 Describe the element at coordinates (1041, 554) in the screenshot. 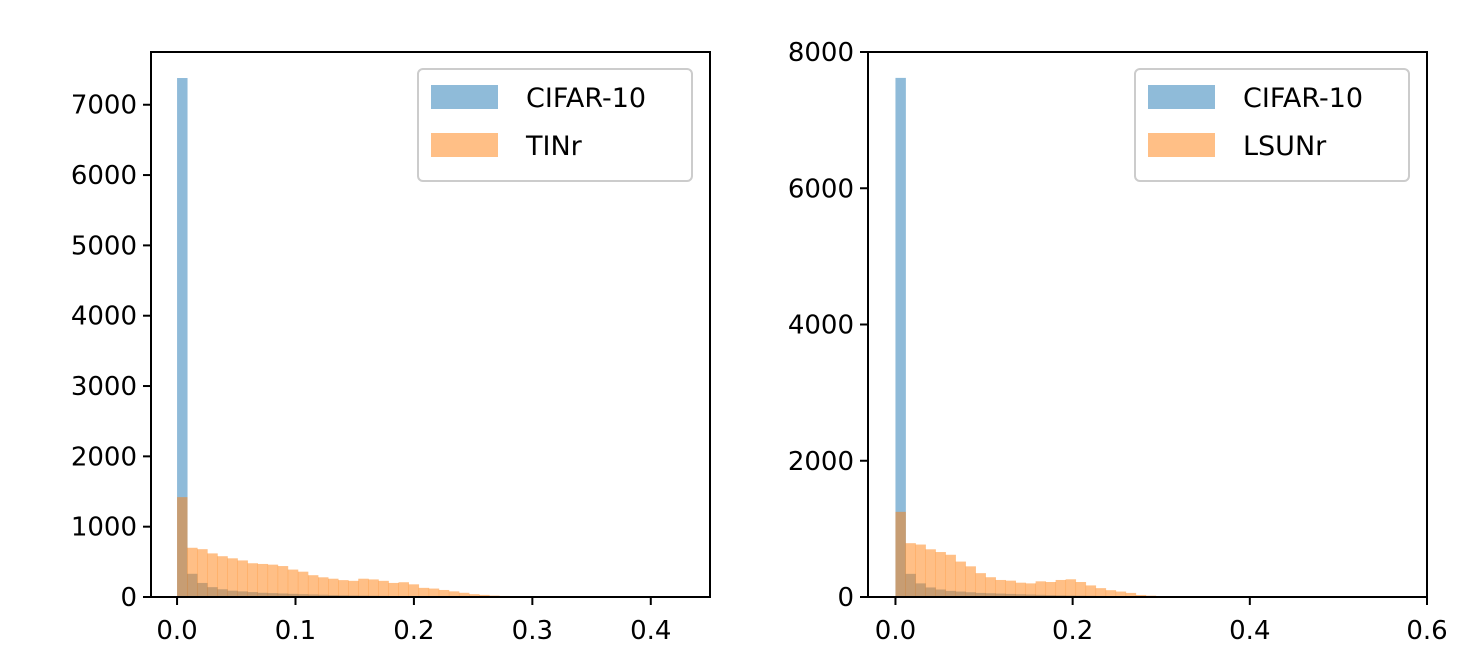

I see `series-ood-right` at that location.